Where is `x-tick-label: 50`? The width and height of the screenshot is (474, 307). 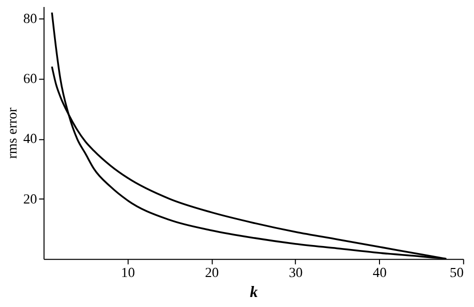 x-tick-label: 50 is located at coordinates (457, 272).